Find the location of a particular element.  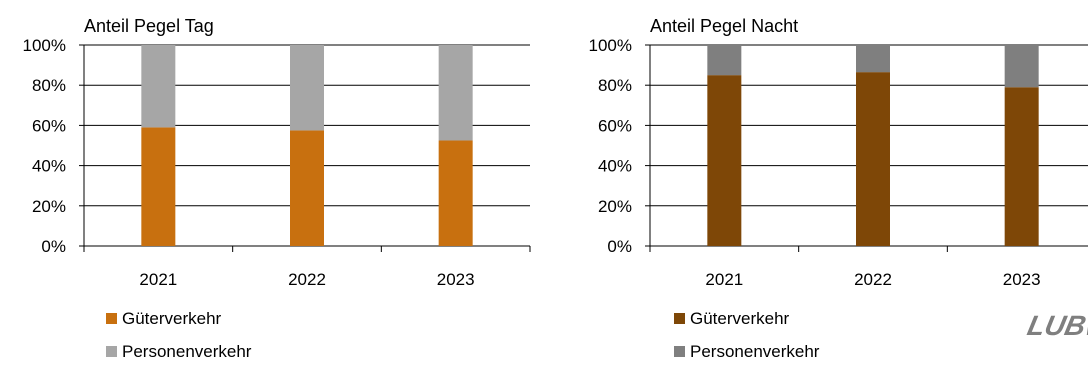

chart-title: Anteil Pegel Tag is located at coordinates (149, 26).